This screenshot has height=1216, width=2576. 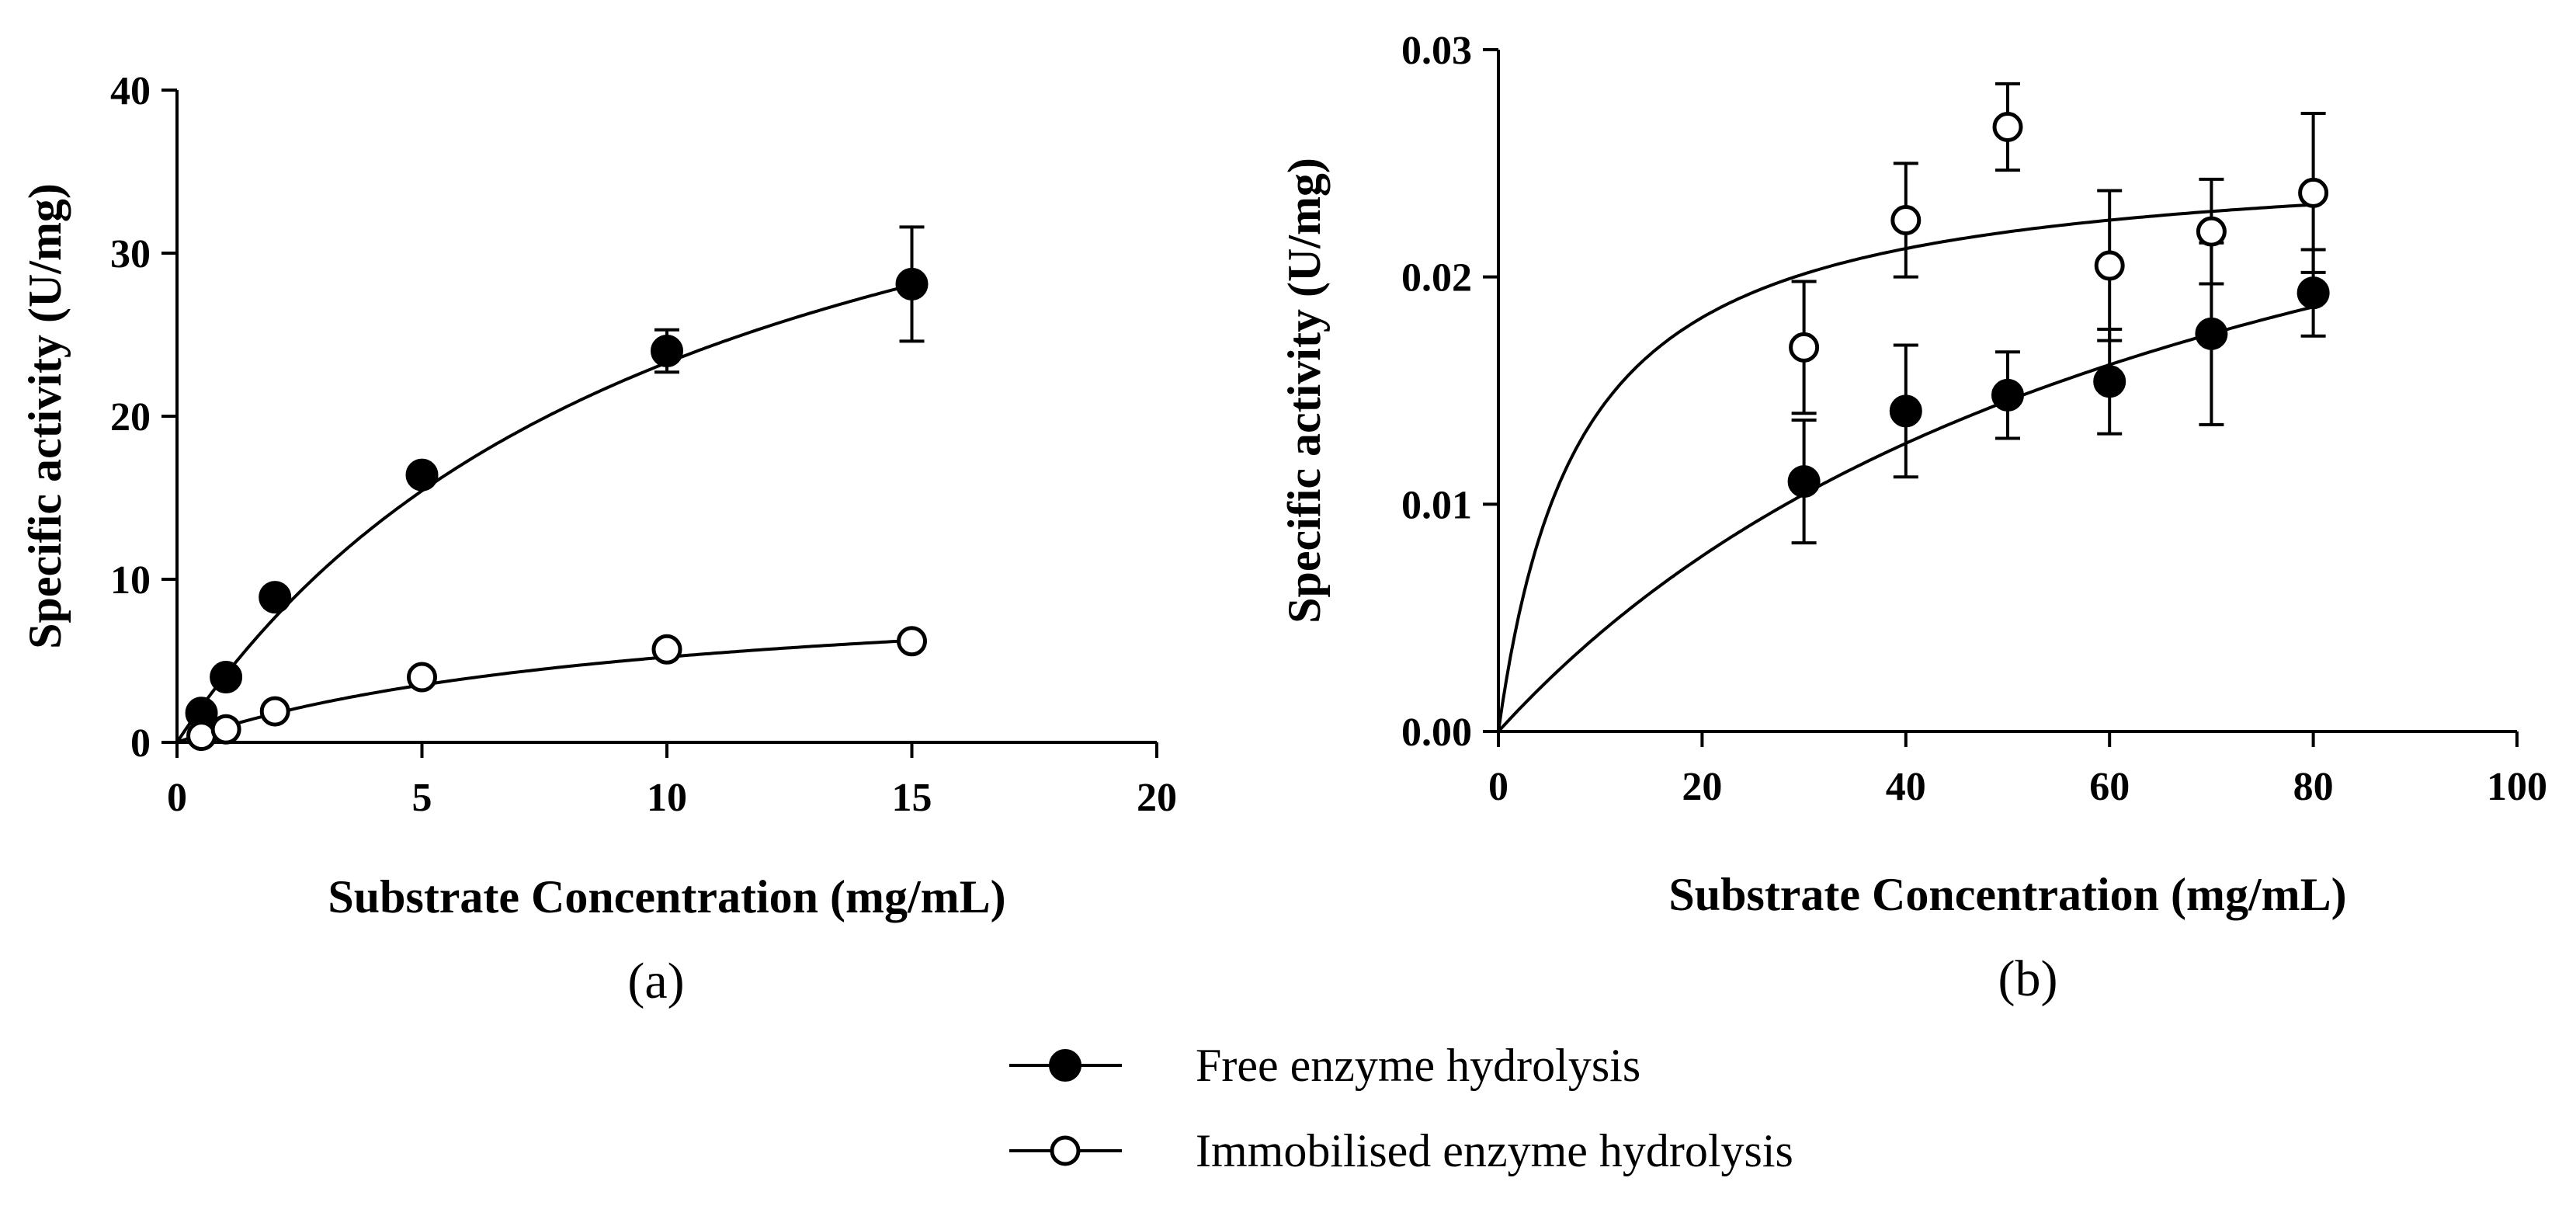 What do you see at coordinates (1065, 1065) in the screenshot?
I see `legend-marker-free` at bounding box center [1065, 1065].